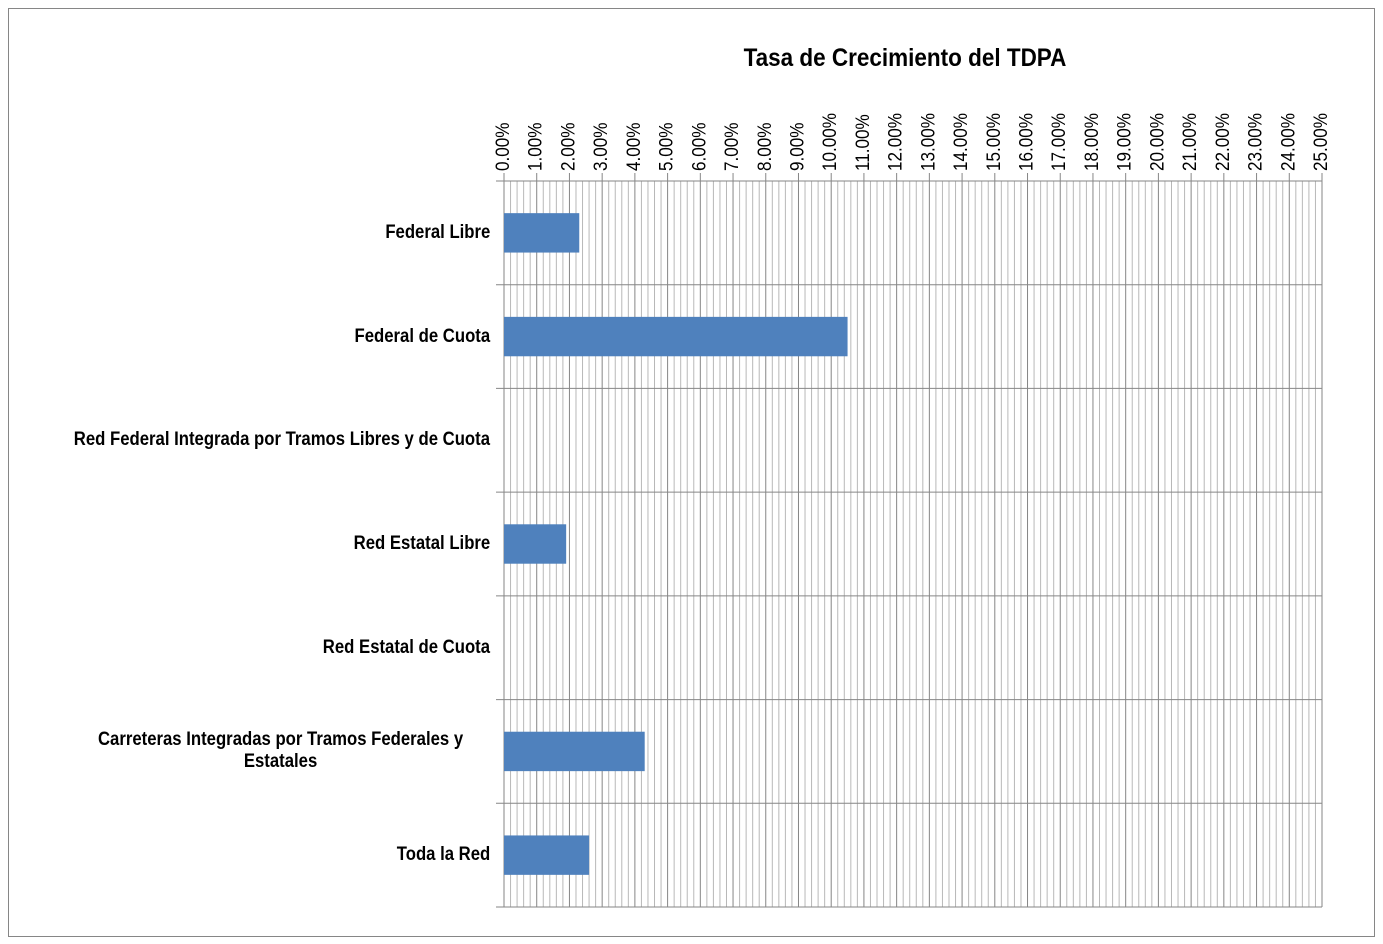  I want to click on x-tick-label: 19.00%, so click(1124, 142).